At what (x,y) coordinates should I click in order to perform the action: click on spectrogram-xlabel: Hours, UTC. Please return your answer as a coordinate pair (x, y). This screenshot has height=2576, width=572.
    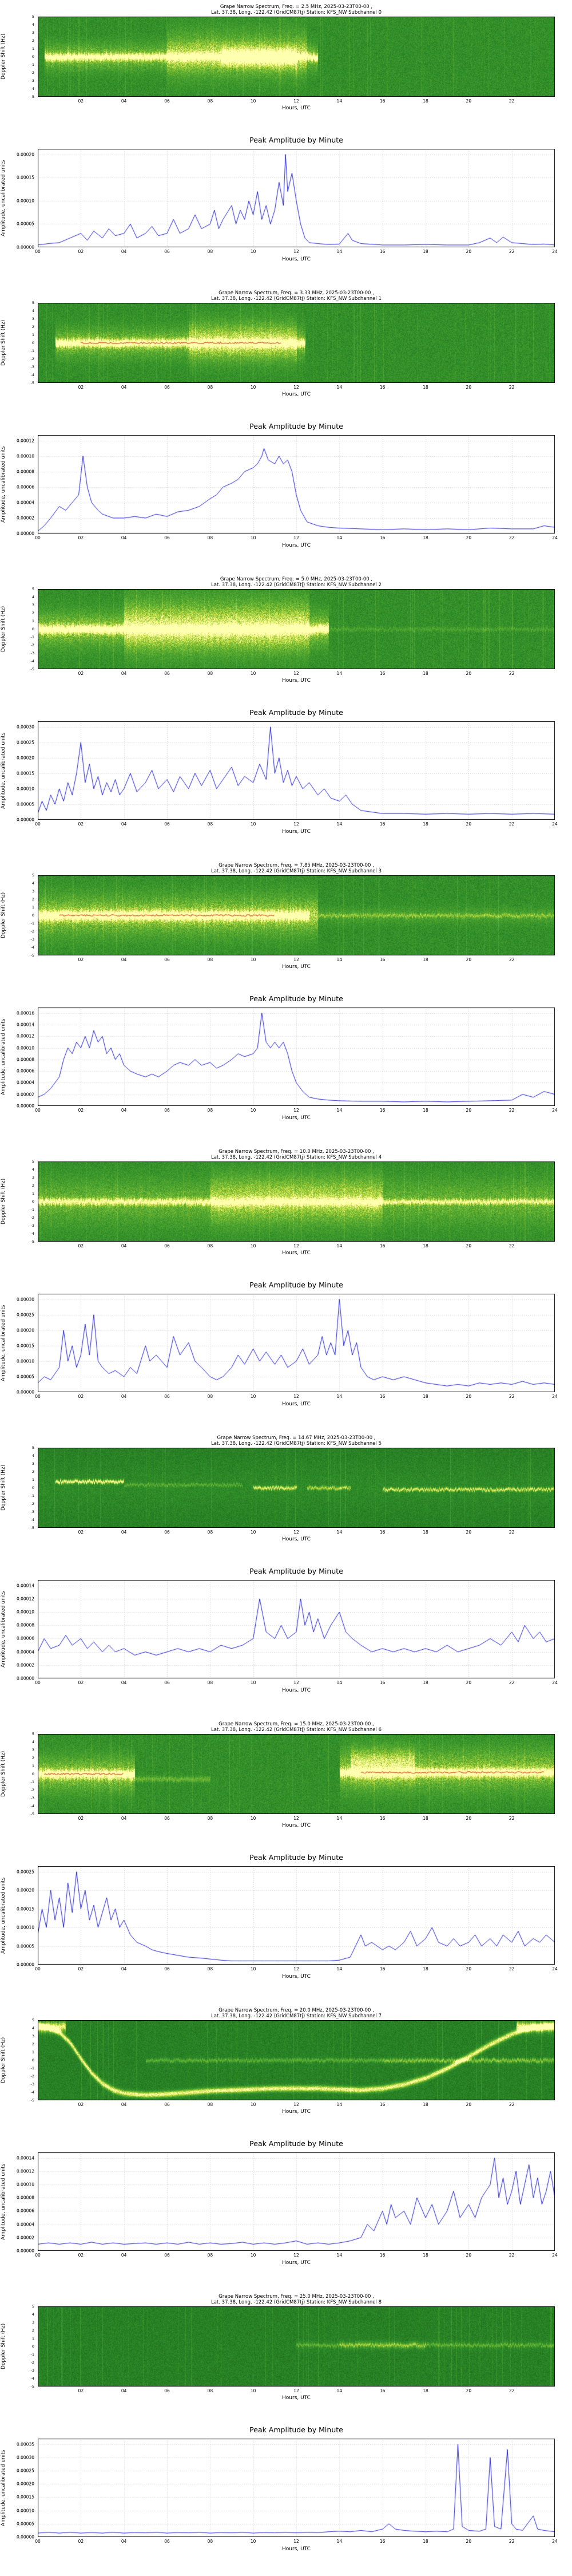
    Looking at the image, I should click on (296, 108).